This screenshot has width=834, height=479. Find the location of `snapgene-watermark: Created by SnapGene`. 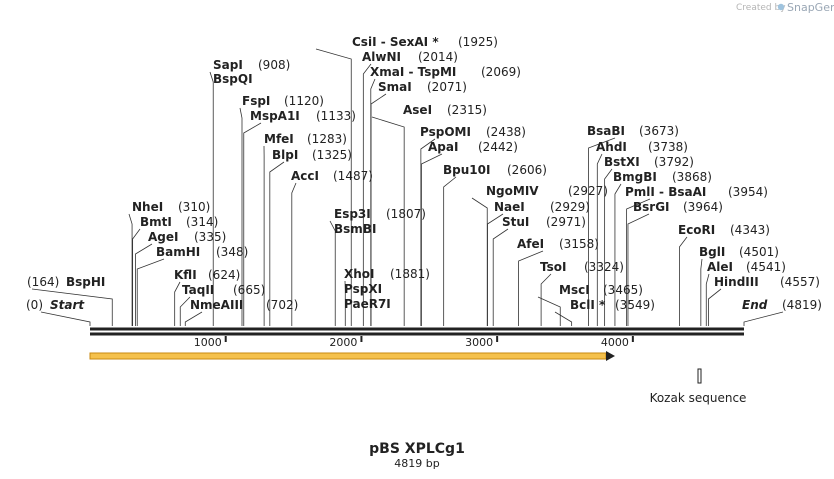

snapgene-watermark: Created by SnapGene is located at coordinates (785, 7).